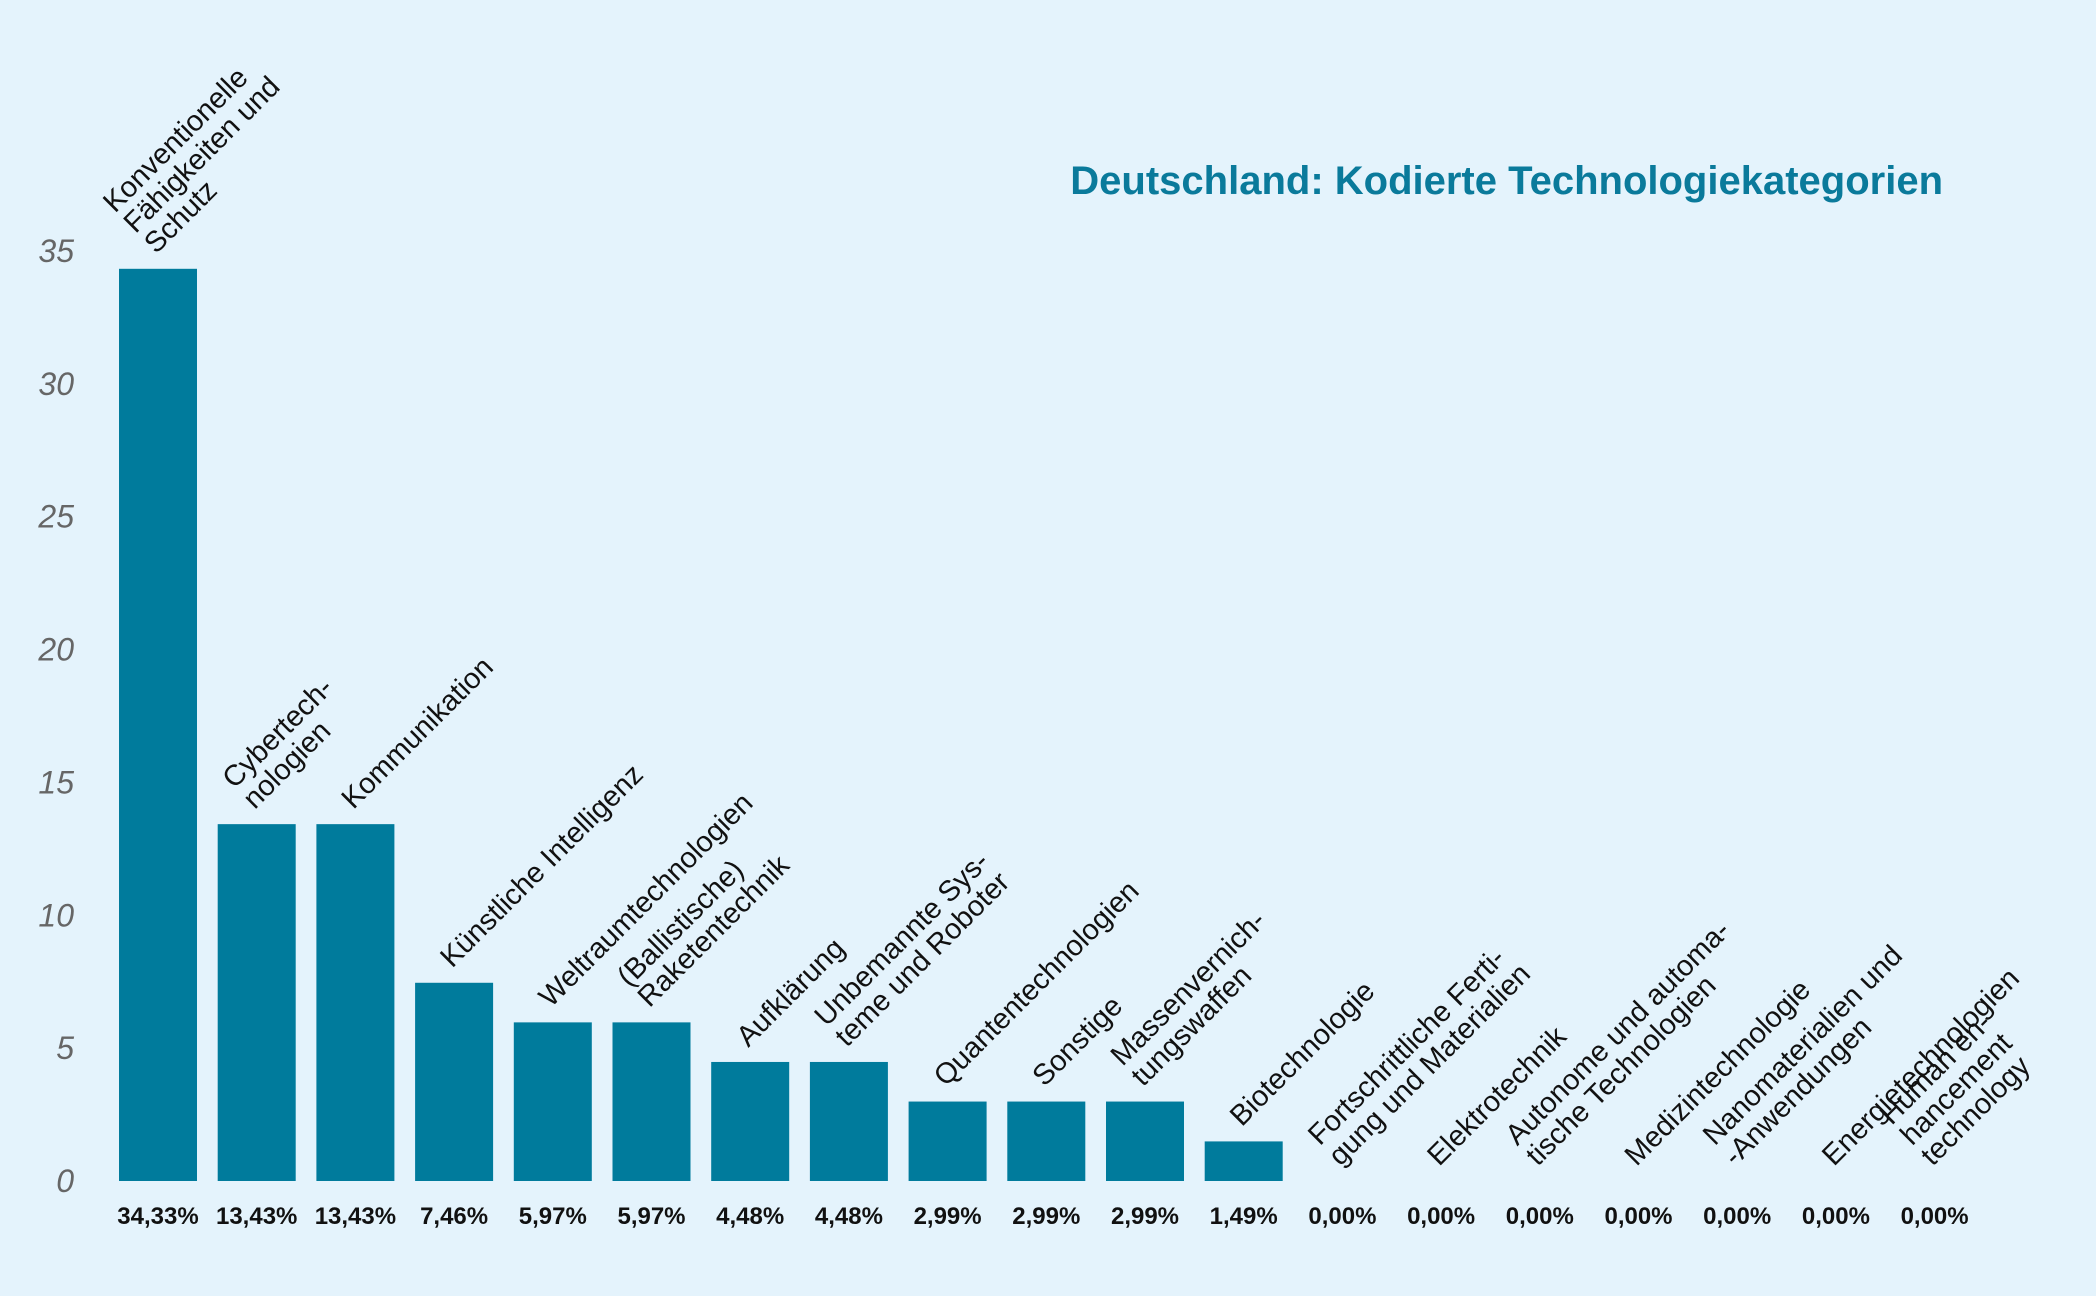 The height and width of the screenshot is (1296, 2096). I want to click on y-tick-label: 5, so click(65, 1048).